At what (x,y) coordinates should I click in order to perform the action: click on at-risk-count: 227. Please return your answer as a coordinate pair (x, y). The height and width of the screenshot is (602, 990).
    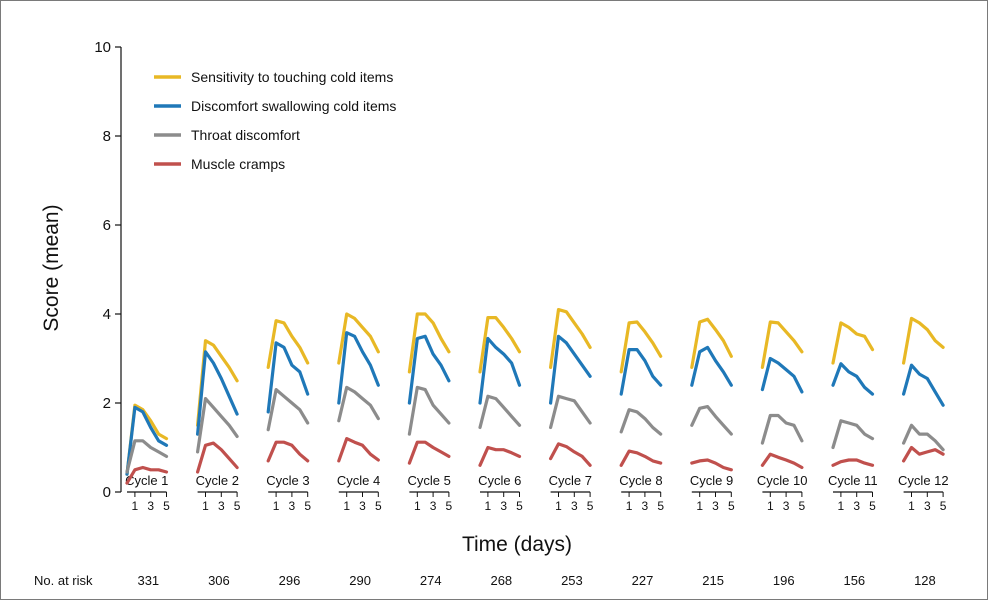
    Looking at the image, I should click on (643, 580).